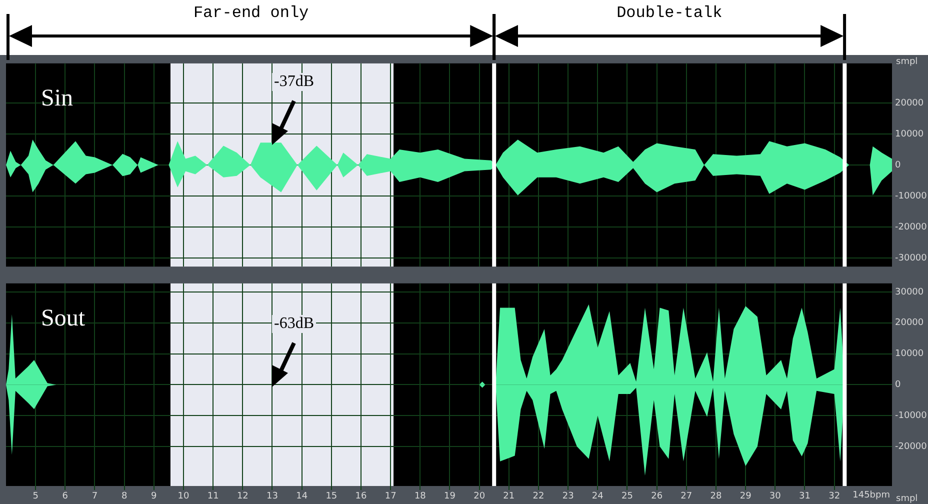  What do you see at coordinates (65, 497) in the screenshot?
I see `x-tick-label: 6` at bounding box center [65, 497].